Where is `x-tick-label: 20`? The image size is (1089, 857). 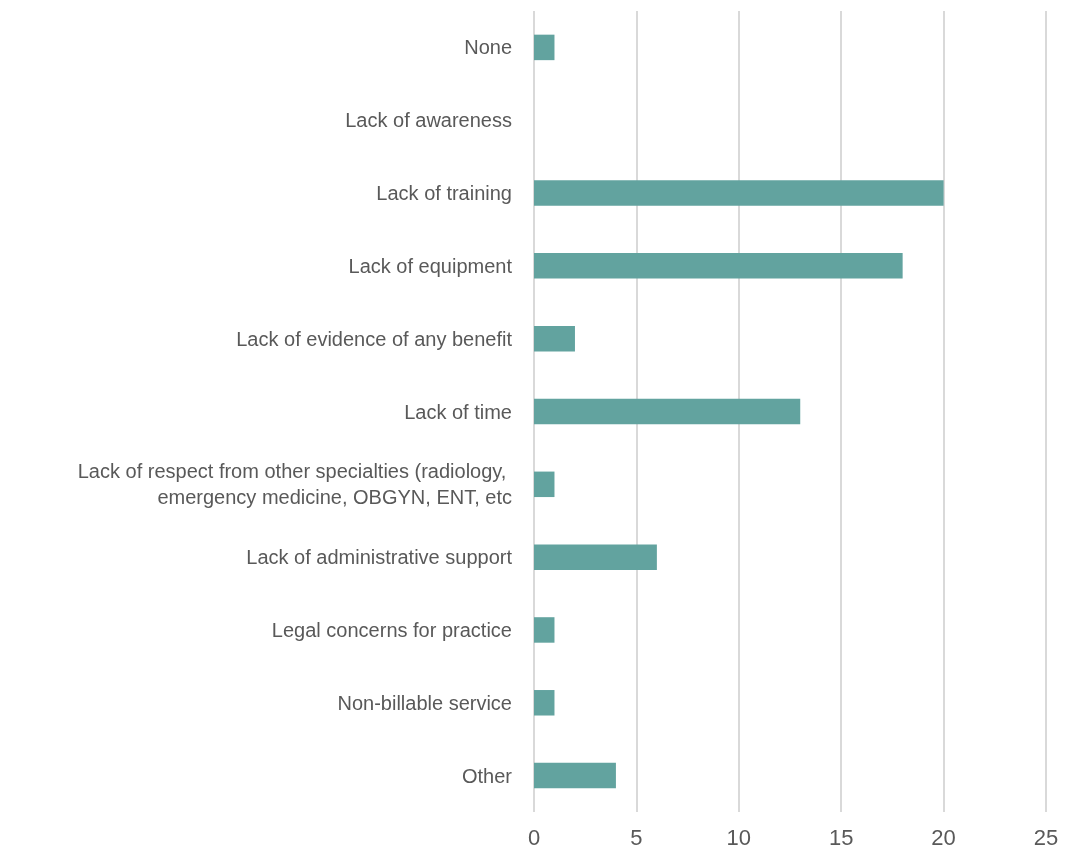 x-tick-label: 20 is located at coordinates (943, 837).